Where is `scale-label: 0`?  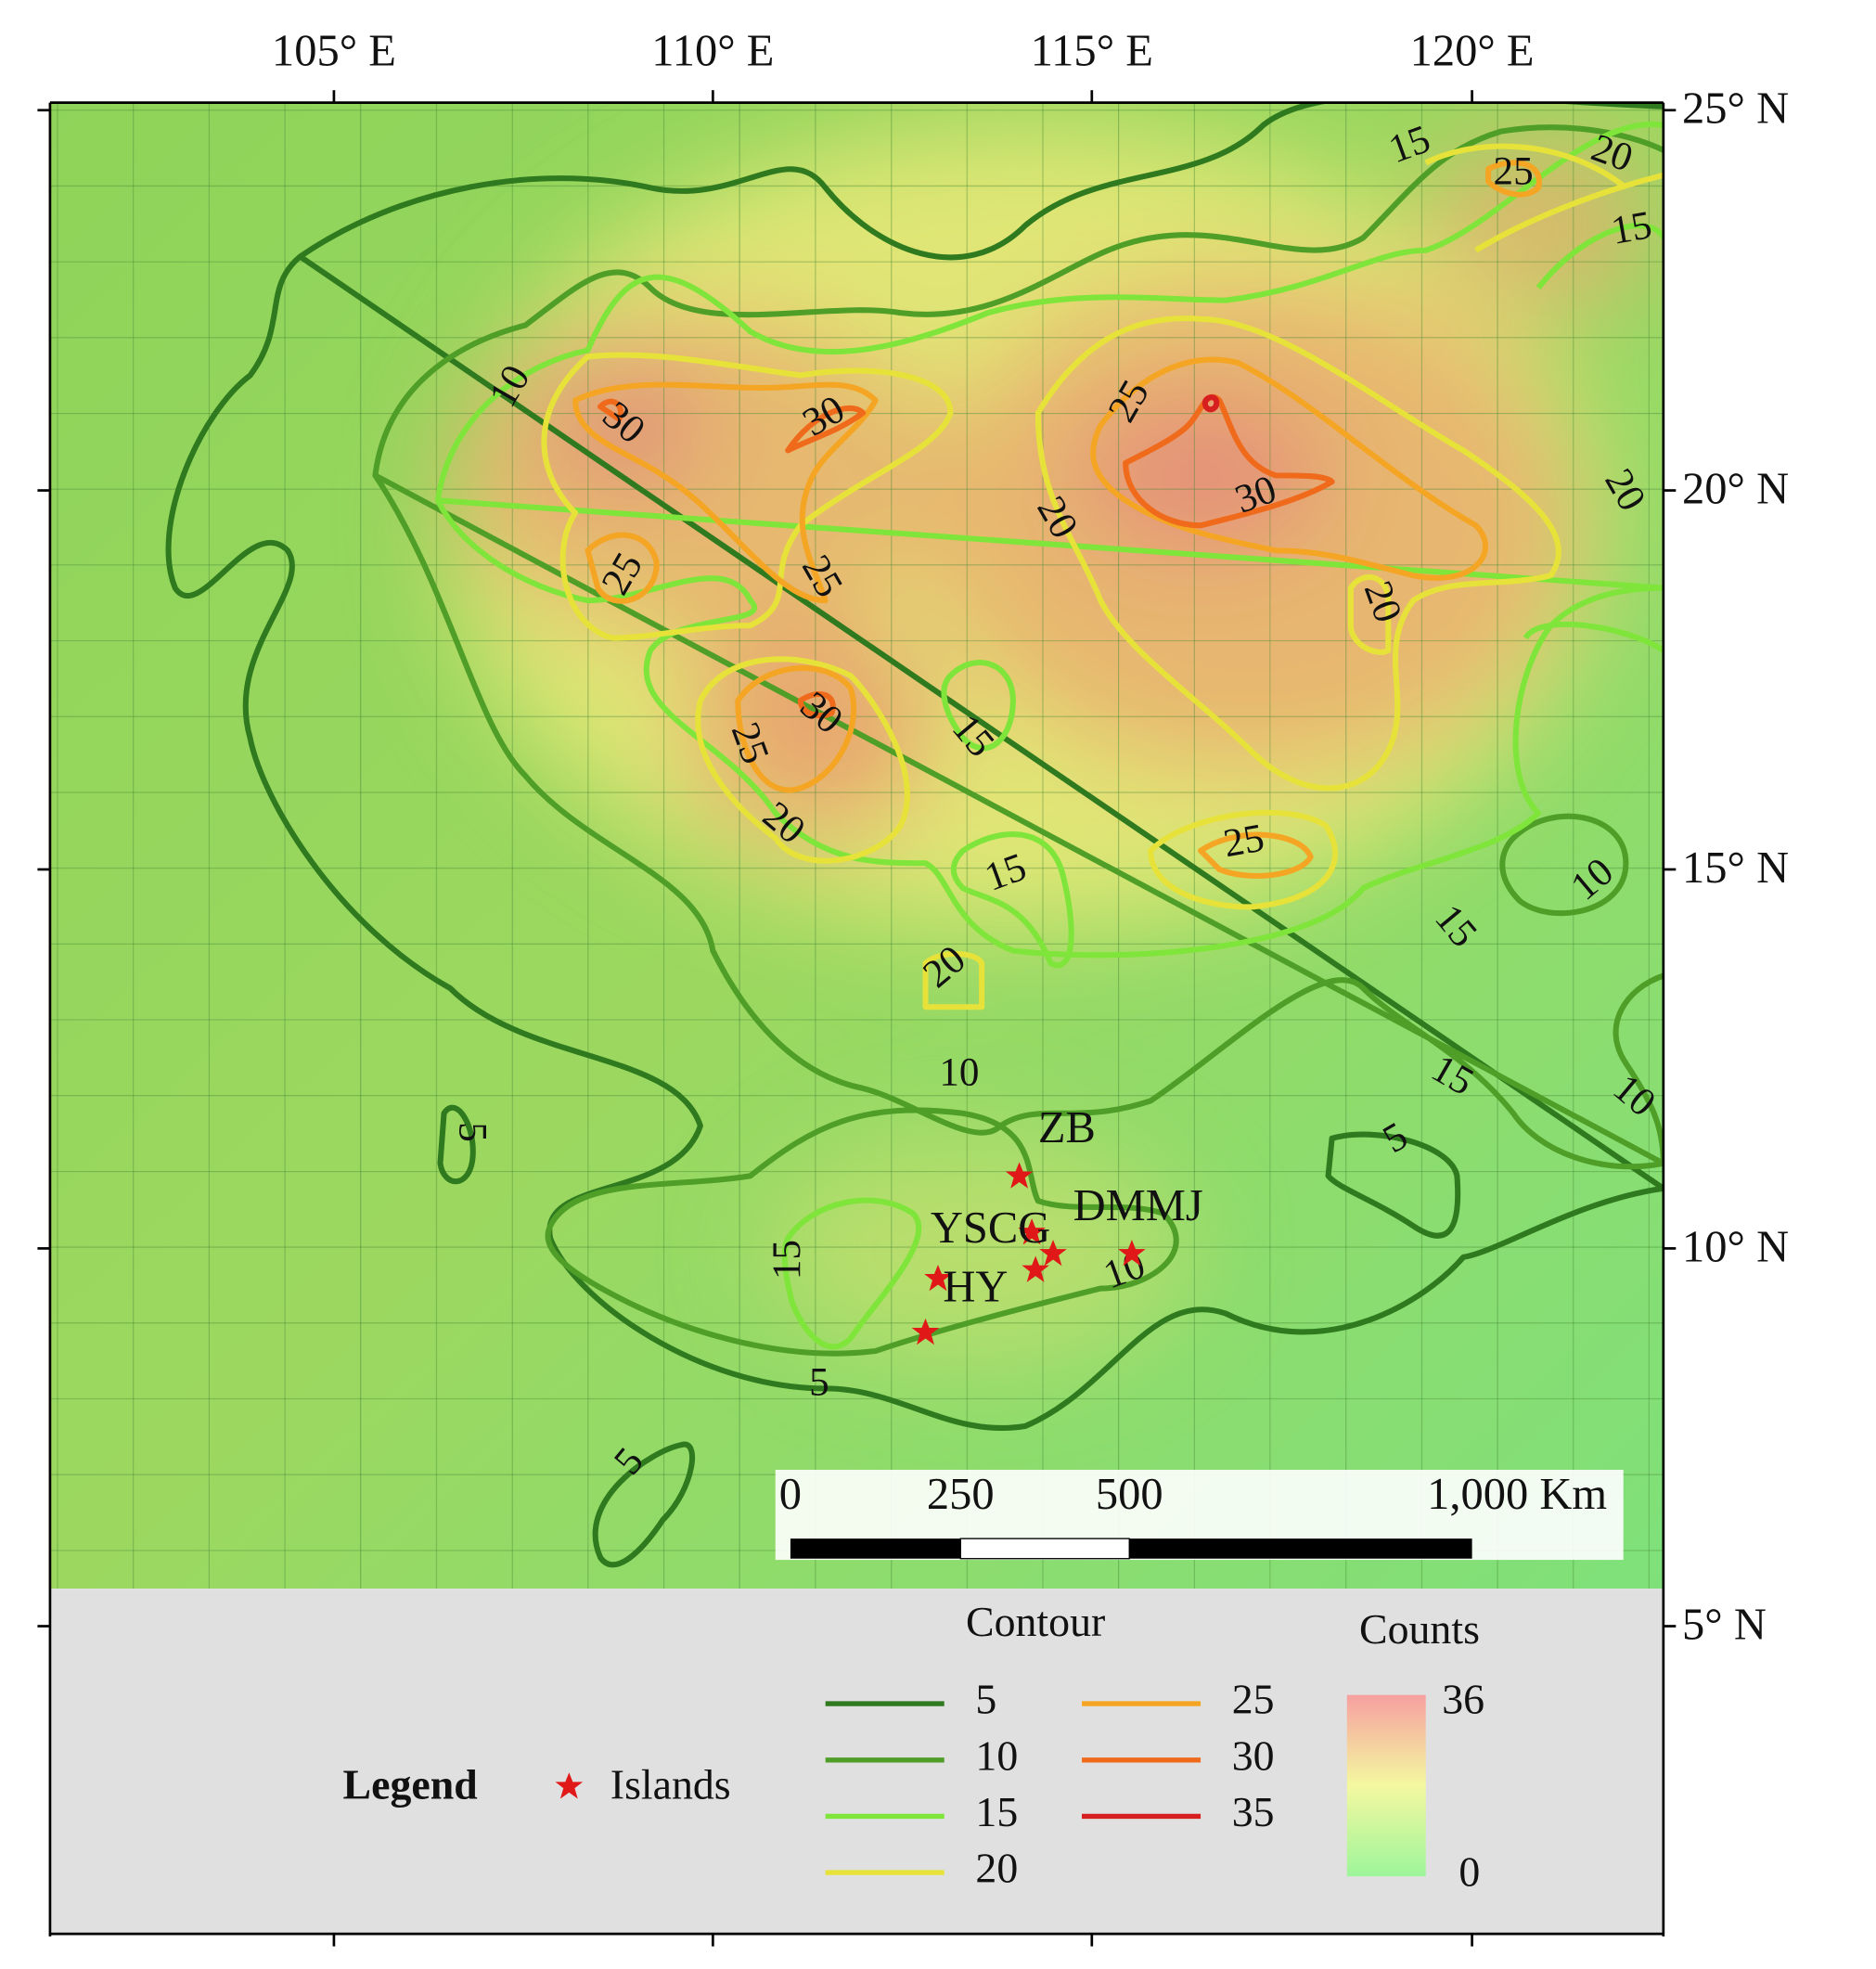 scale-label: 0 is located at coordinates (790, 1494).